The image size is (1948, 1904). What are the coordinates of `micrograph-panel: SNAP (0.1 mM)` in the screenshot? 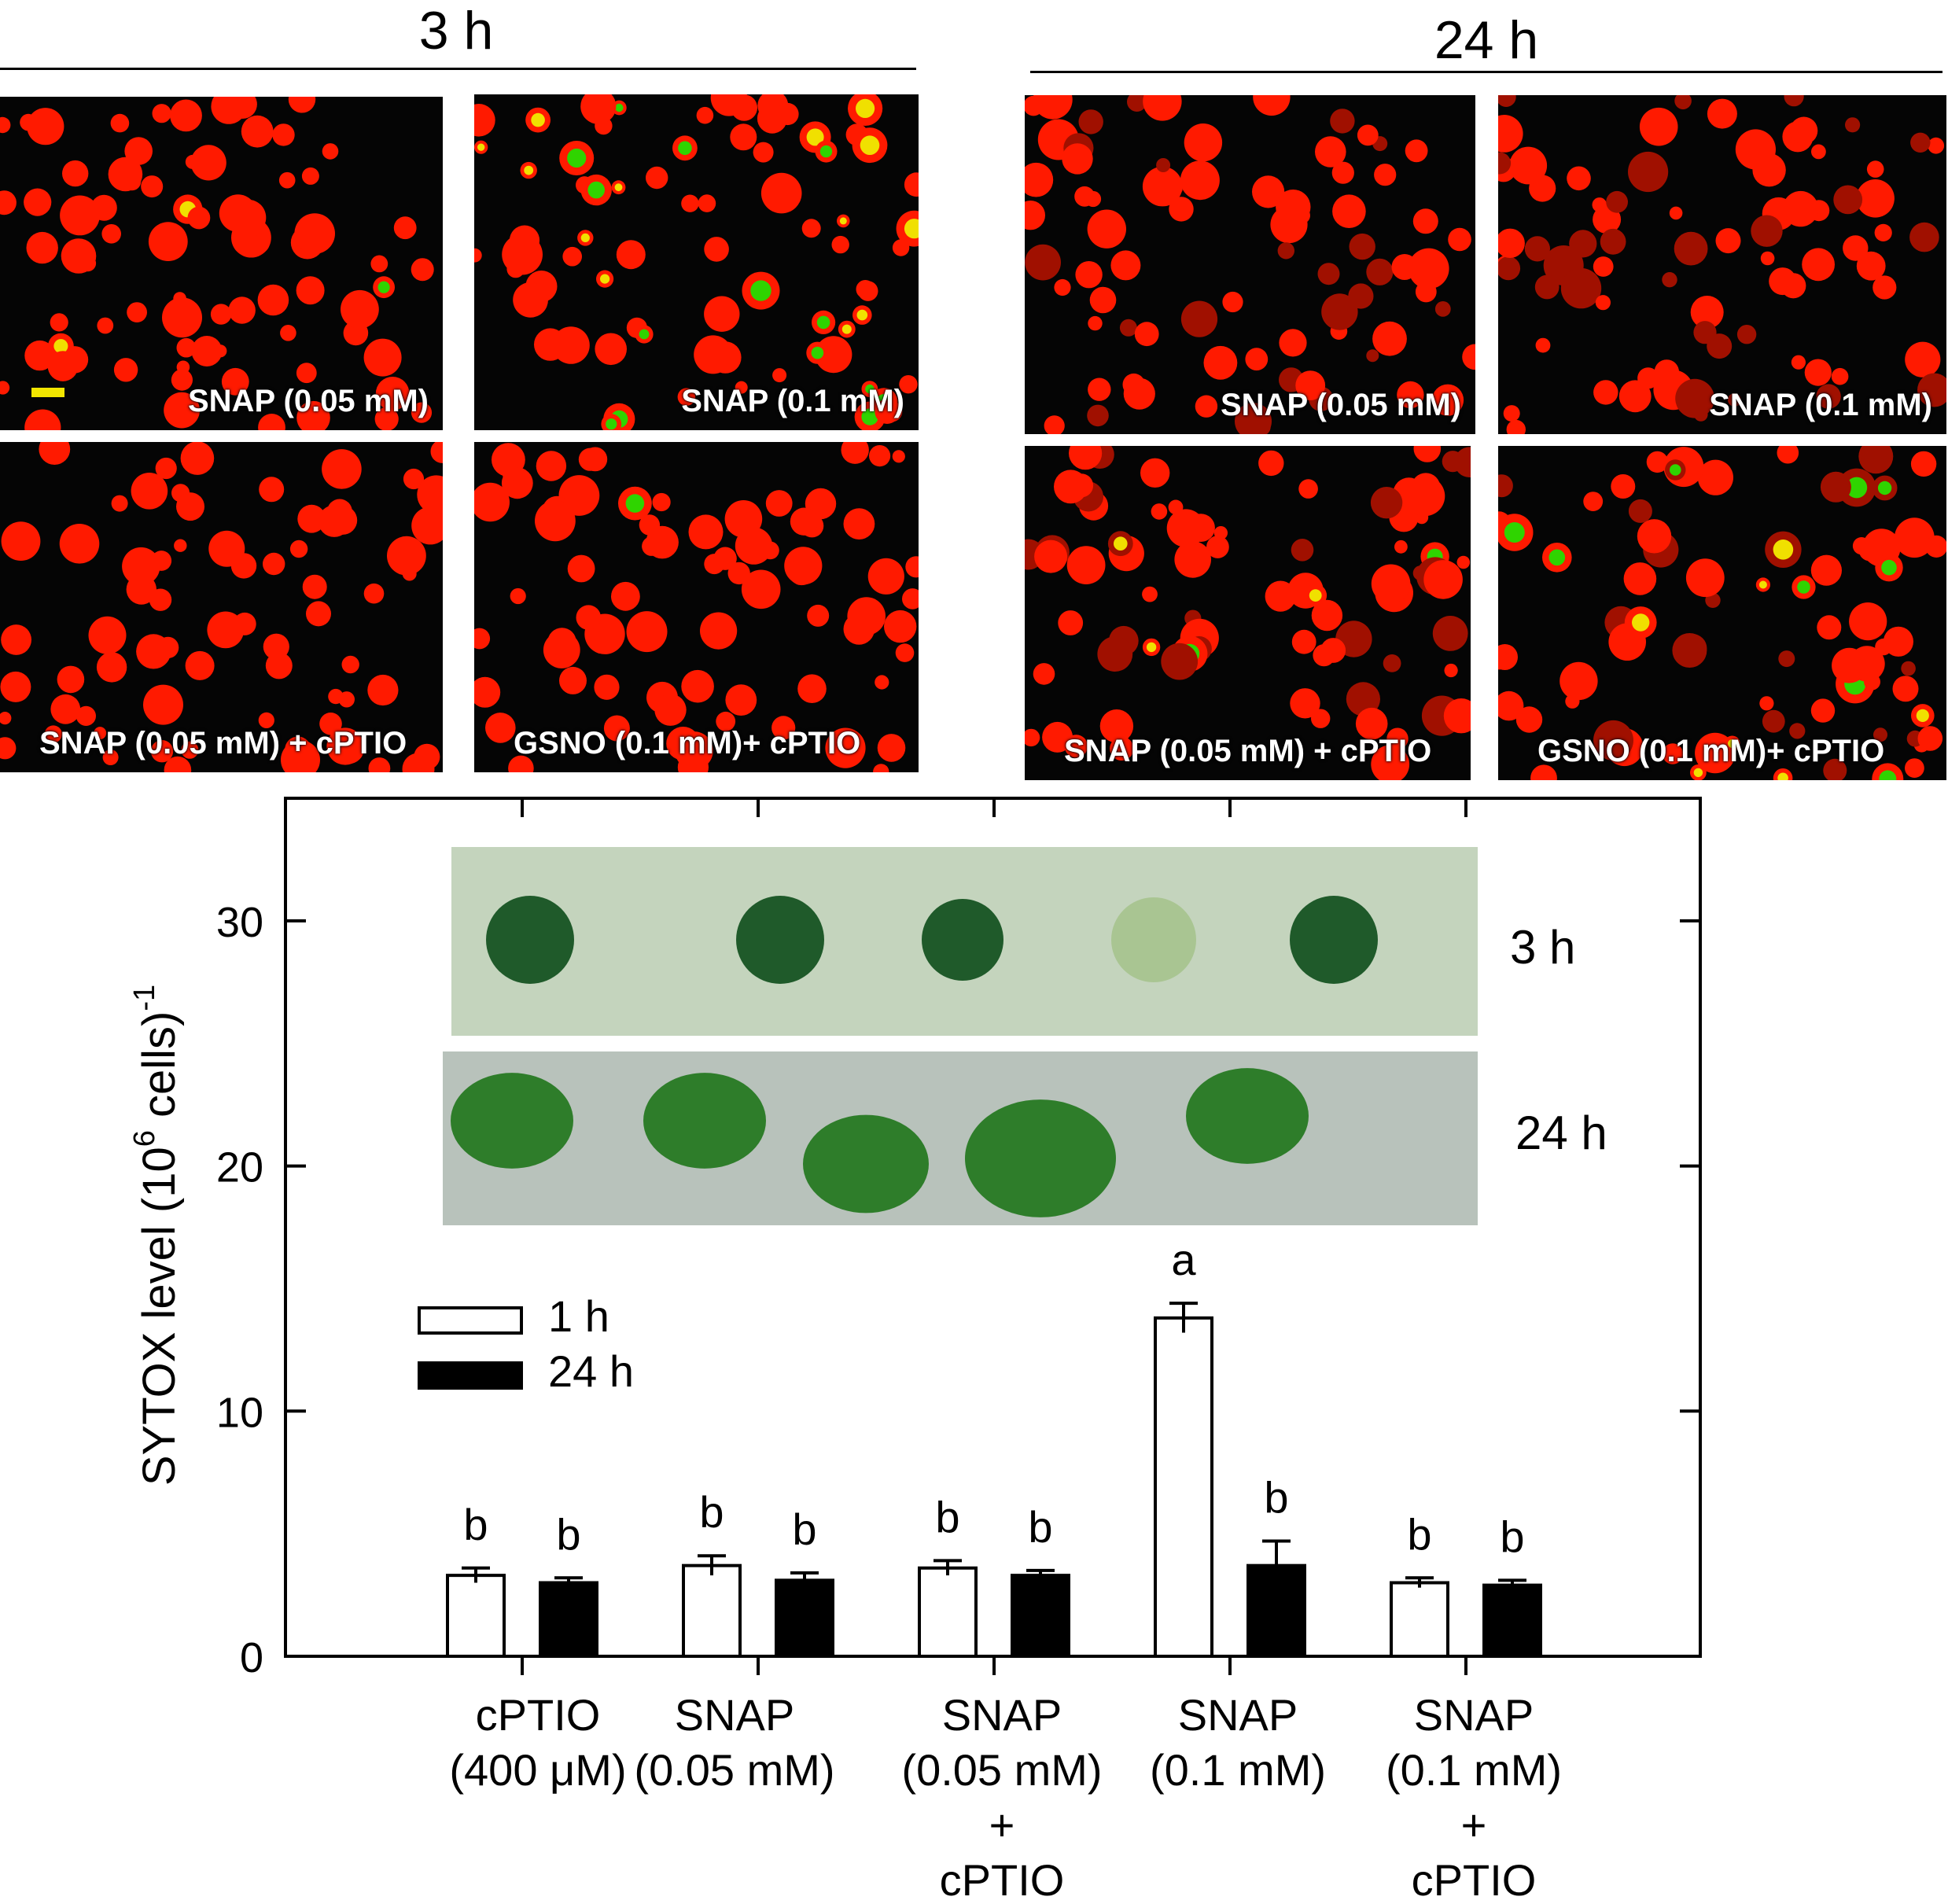 It's located at (1722, 264).